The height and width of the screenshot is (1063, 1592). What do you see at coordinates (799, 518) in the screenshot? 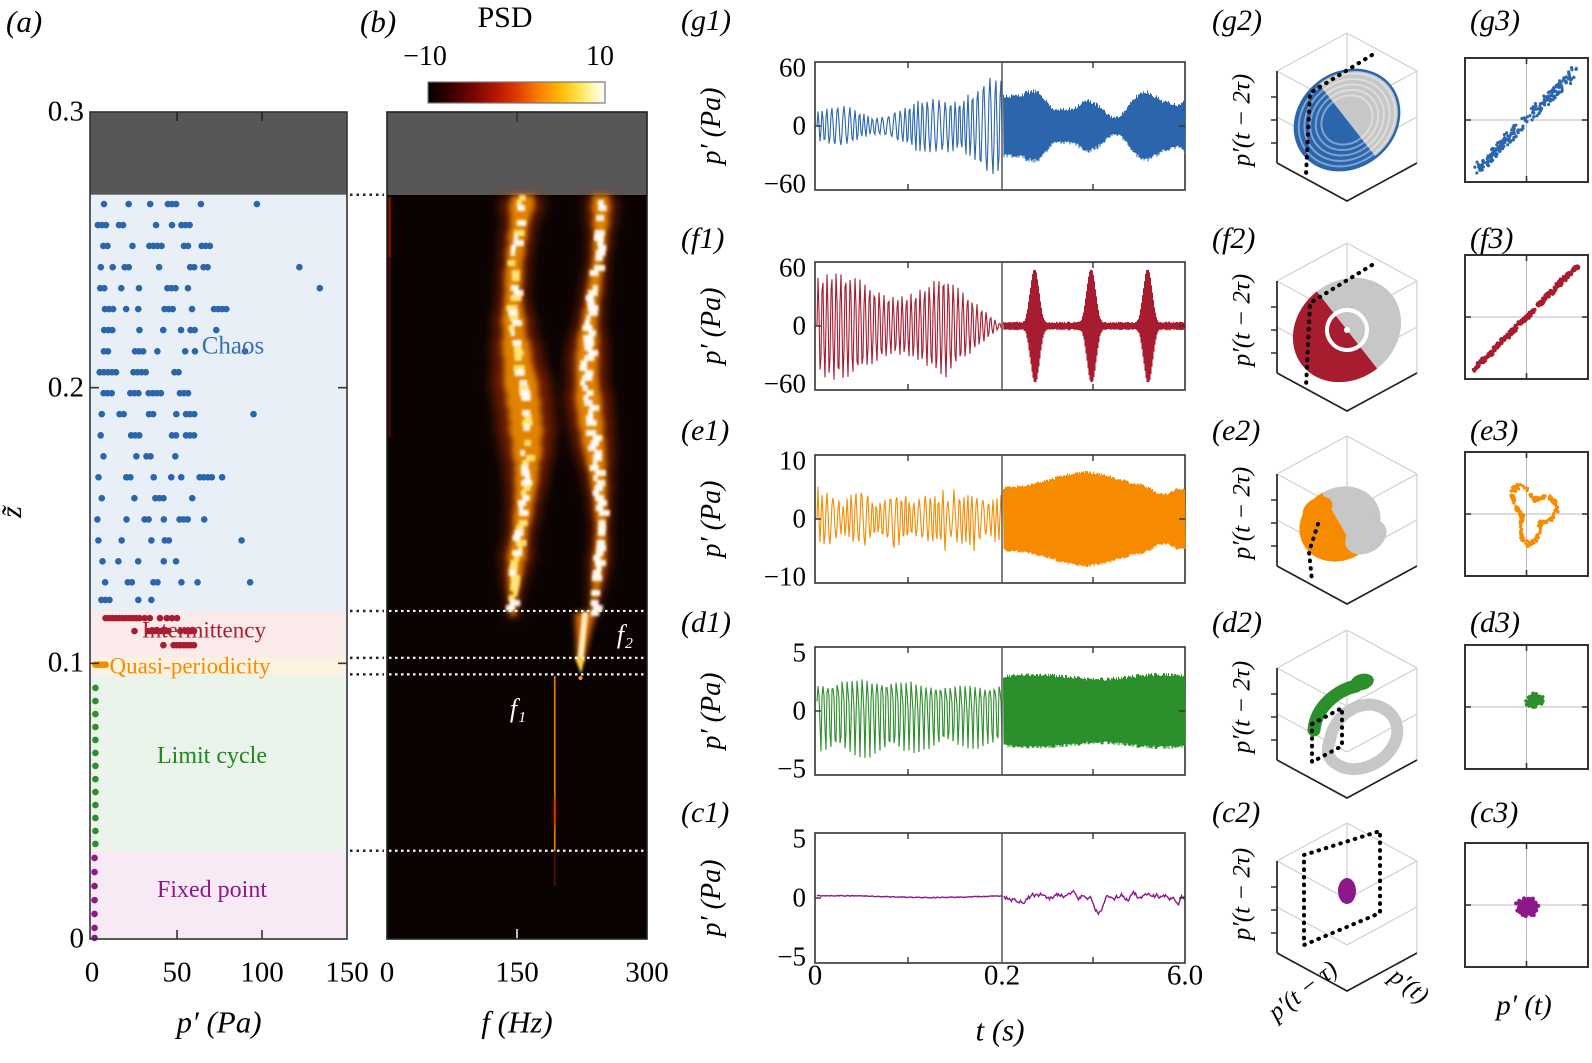
I see `ts-ytick-e-1: 0` at bounding box center [799, 518].